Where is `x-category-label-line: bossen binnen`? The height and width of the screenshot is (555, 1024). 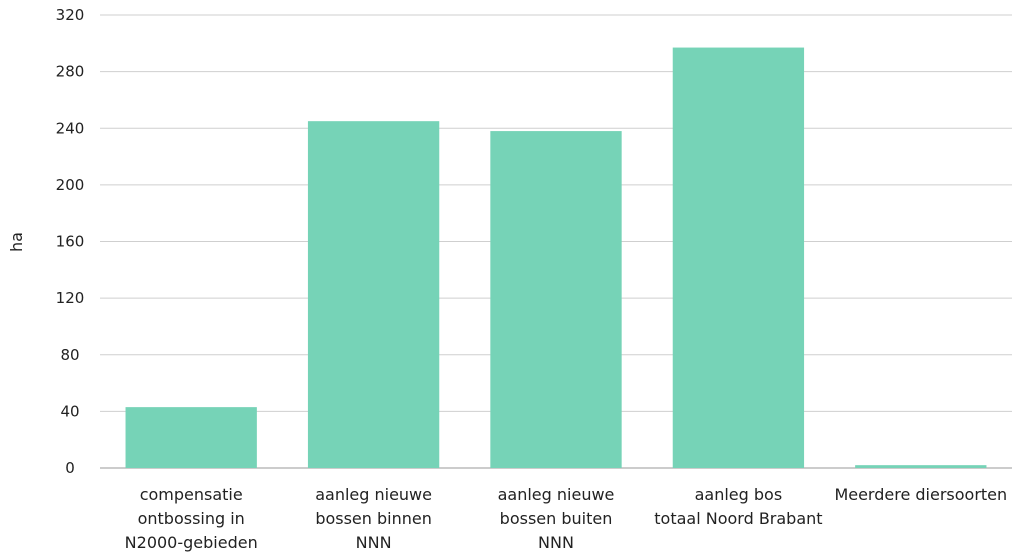 x-category-label-line: bossen binnen is located at coordinates (373, 518).